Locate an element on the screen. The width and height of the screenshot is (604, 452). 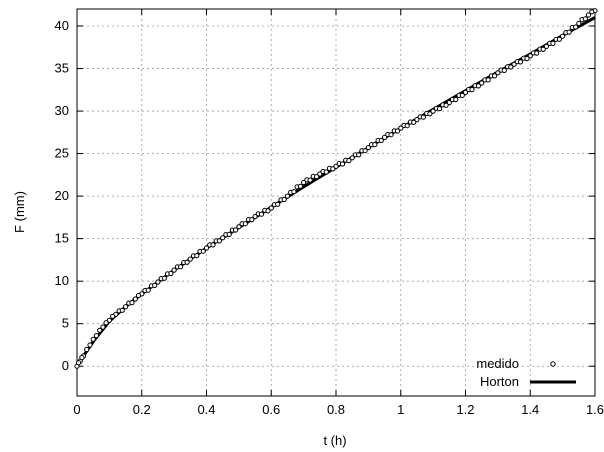
y-tick-label: 10 is located at coordinates (62, 280).